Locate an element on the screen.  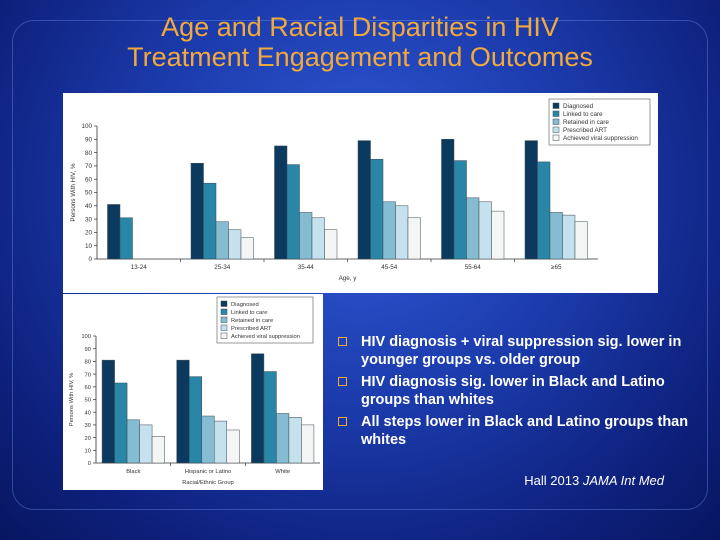
y-tick-label: 80 is located at coordinates (88, 363).